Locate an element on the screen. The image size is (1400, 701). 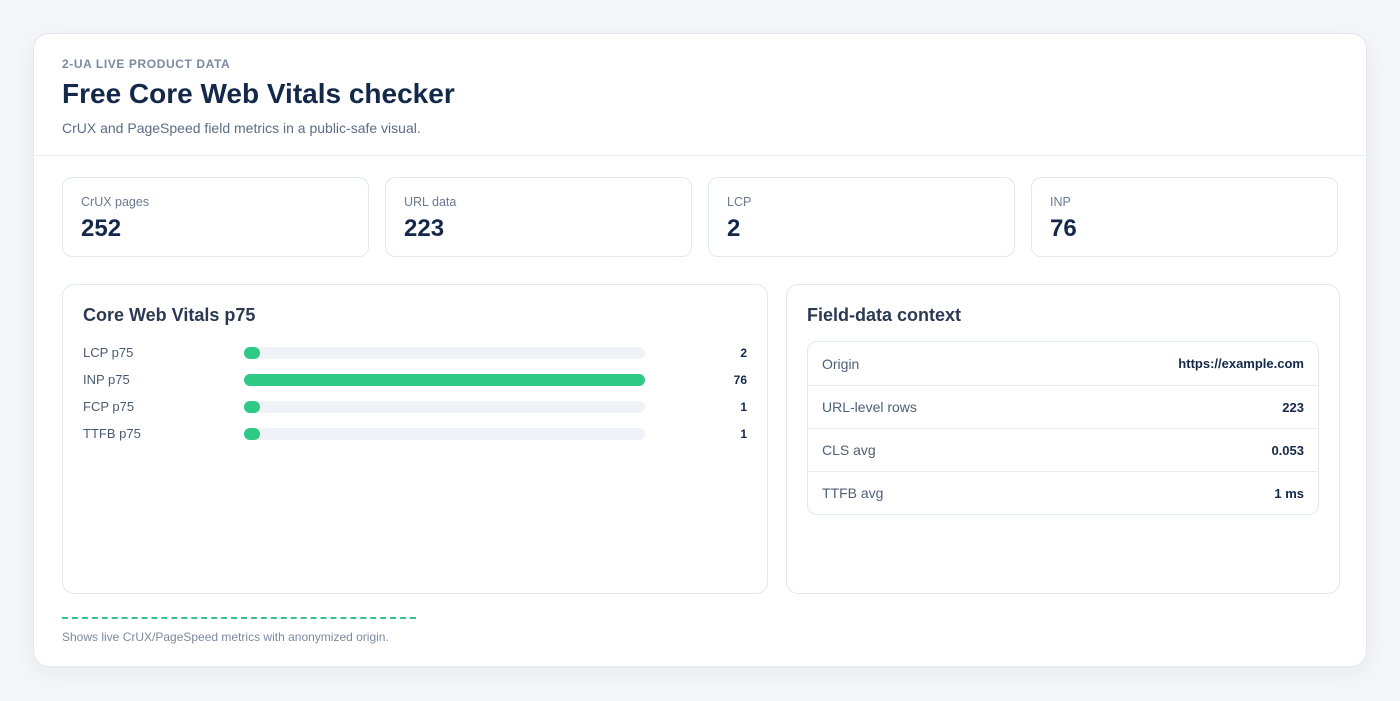
context-key: CLS avg is located at coordinates (849, 450).